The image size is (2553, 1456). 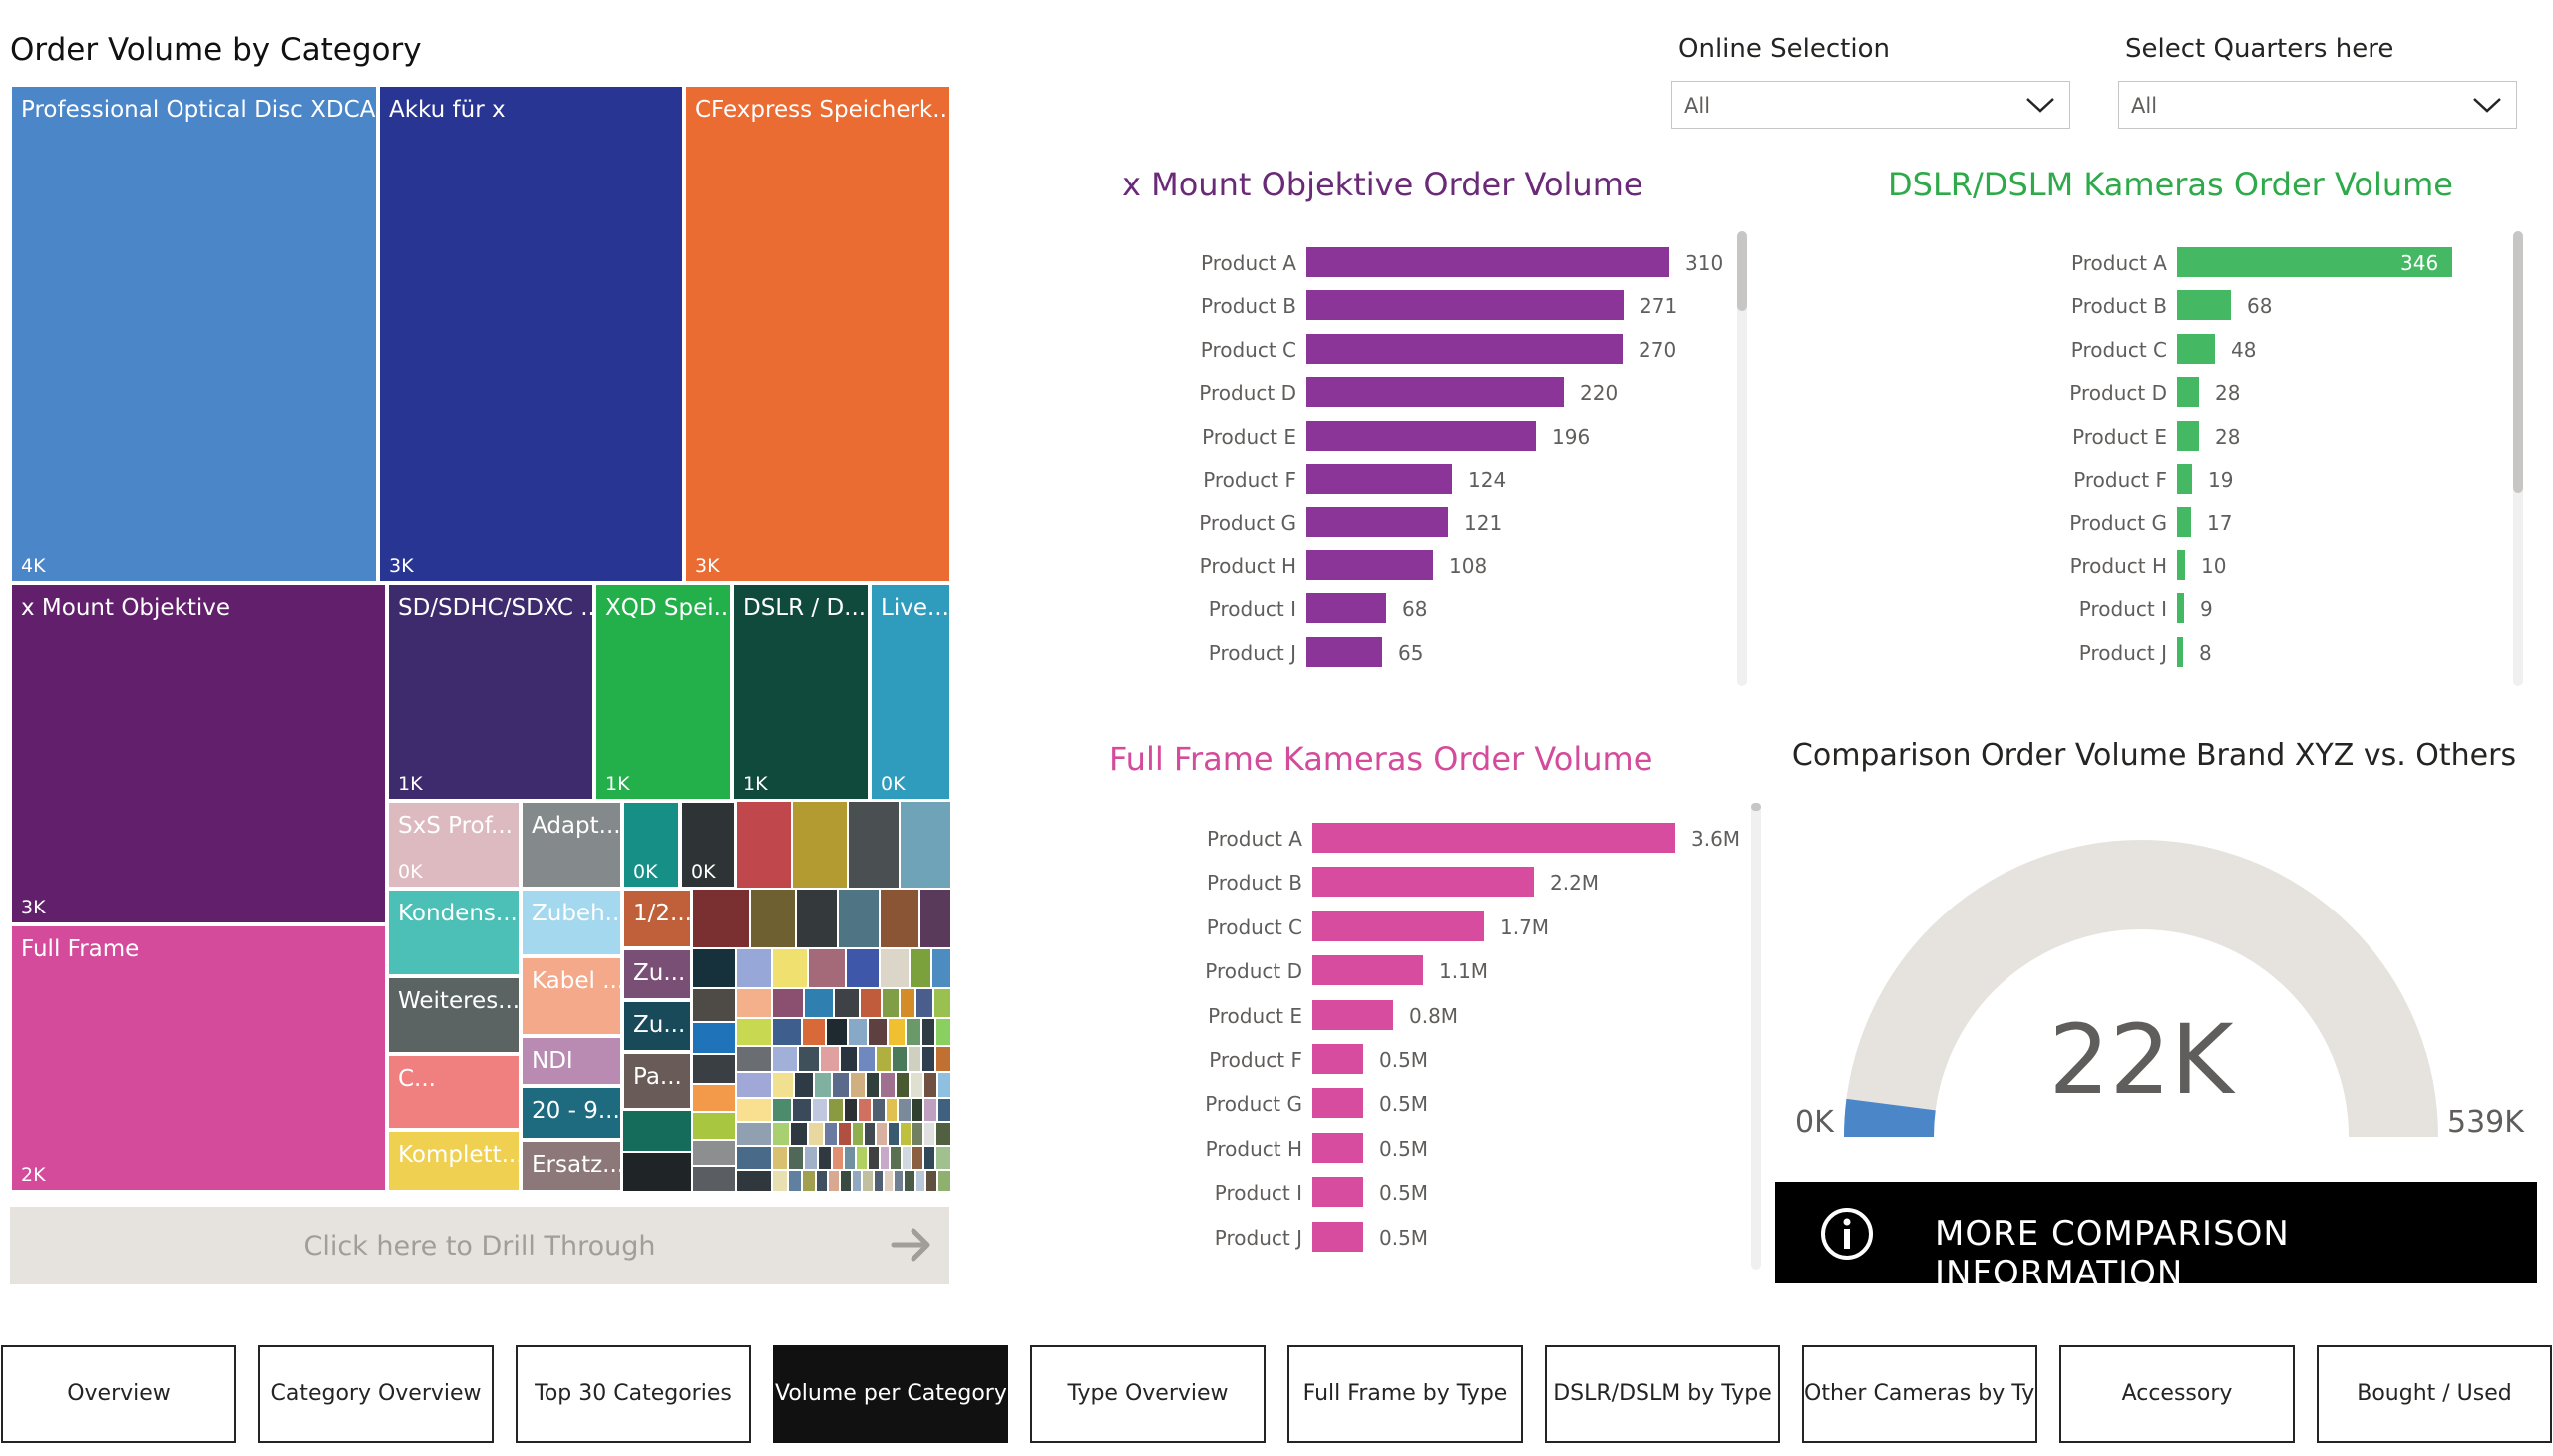 What do you see at coordinates (491, 692) in the screenshot?
I see `treemap-cell: SD/SDHC/SDXC ... 1K` at bounding box center [491, 692].